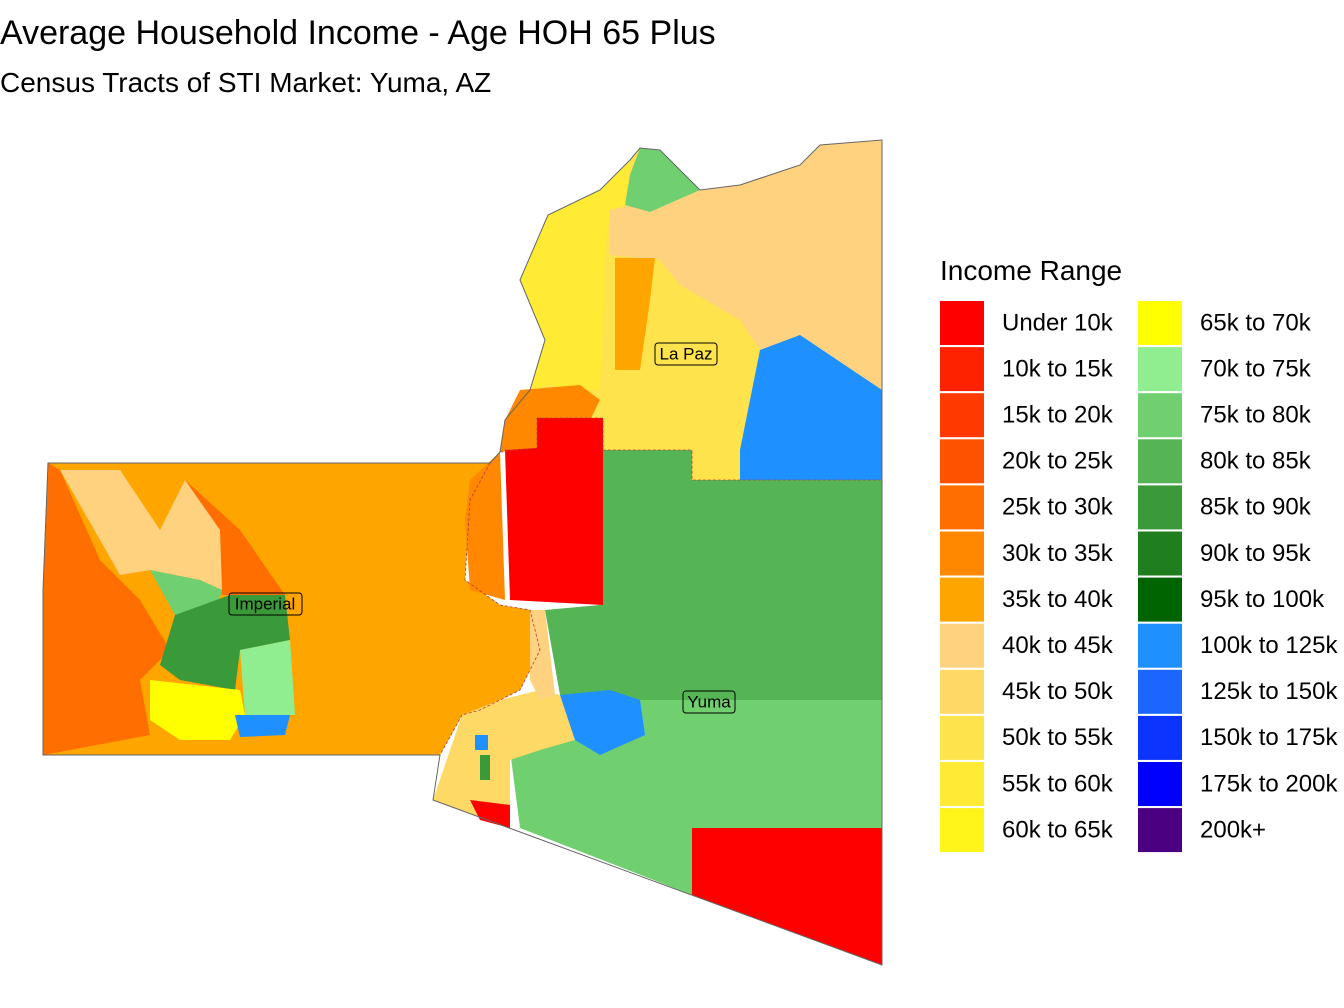 The height and width of the screenshot is (1008, 1344). What do you see at coordinates (1058, 691) in the screenshot?
I see `legend-label: 45k to 50k` at bounding box center [1058, 691].